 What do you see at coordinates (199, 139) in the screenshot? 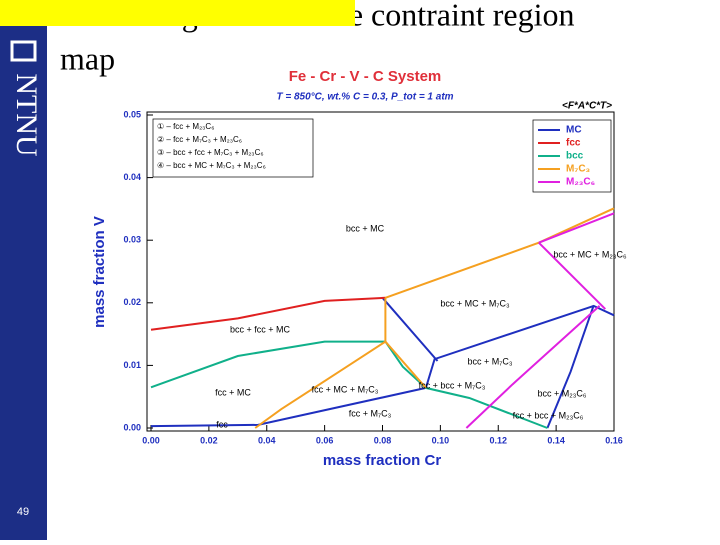
I see `key-entry: ② – fcc + M₇C₃ + M₂₃C₆` at bounding box center [199, 139].